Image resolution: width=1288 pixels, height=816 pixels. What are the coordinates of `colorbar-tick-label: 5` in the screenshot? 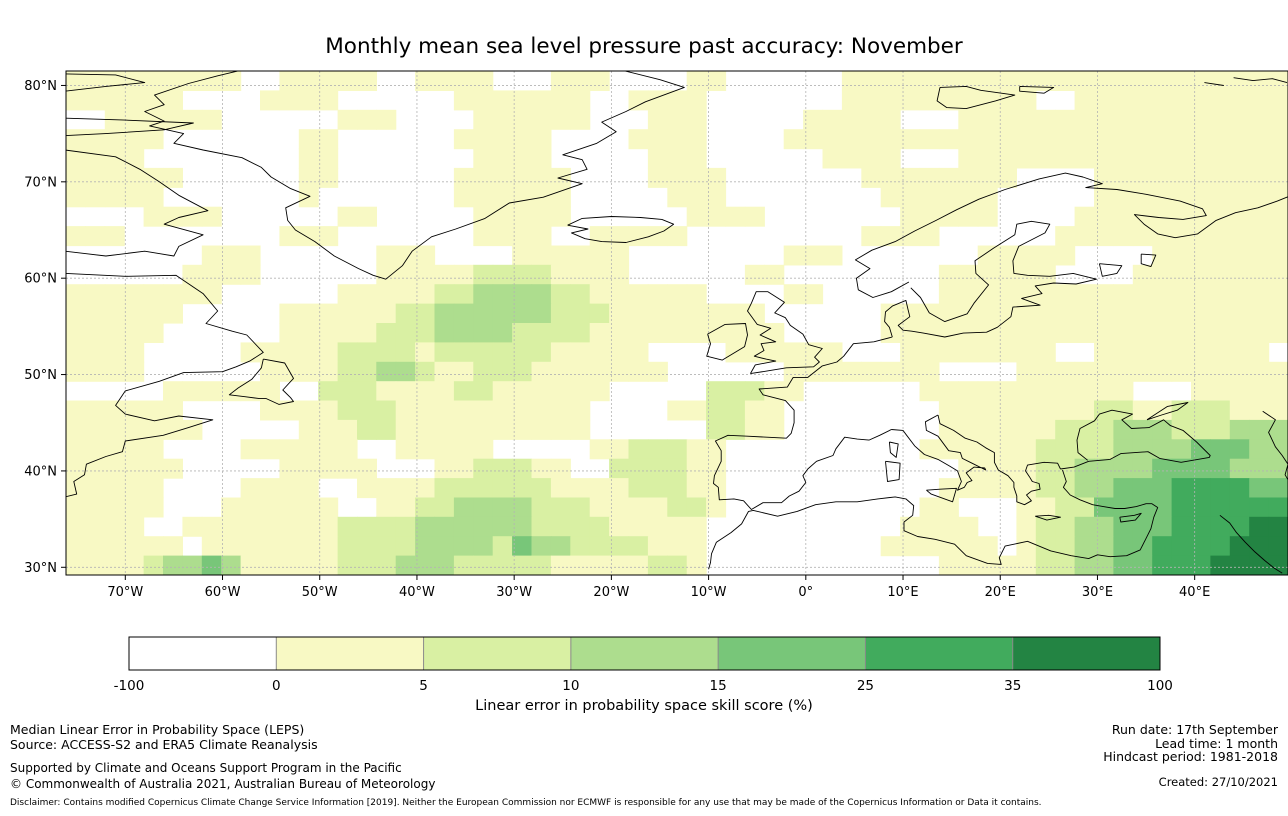 It's located at (423, 686).